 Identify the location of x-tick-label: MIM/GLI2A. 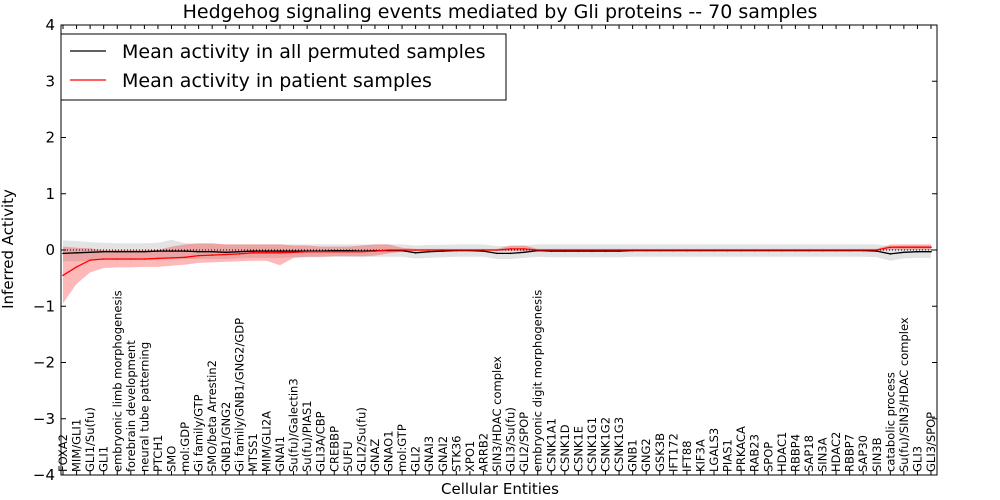
(266, 441).